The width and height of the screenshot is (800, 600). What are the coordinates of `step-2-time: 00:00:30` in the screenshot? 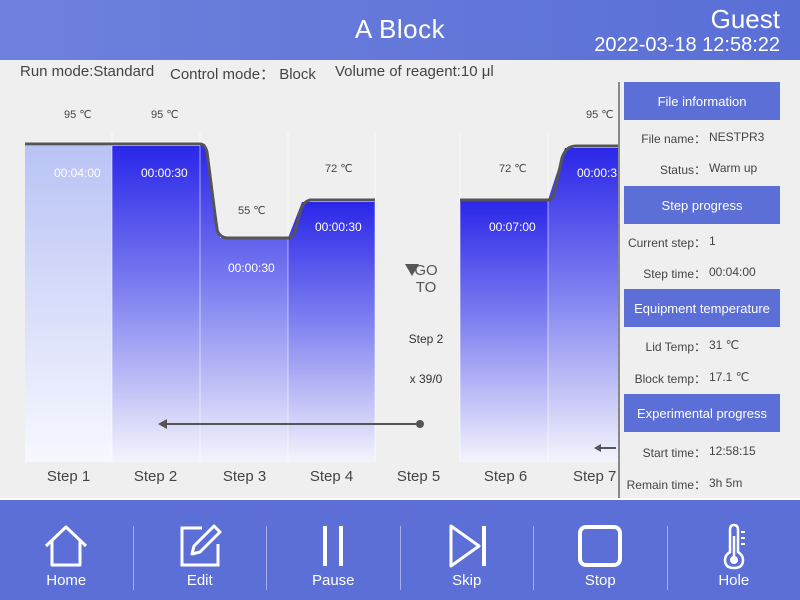 It's located at (164, 173).